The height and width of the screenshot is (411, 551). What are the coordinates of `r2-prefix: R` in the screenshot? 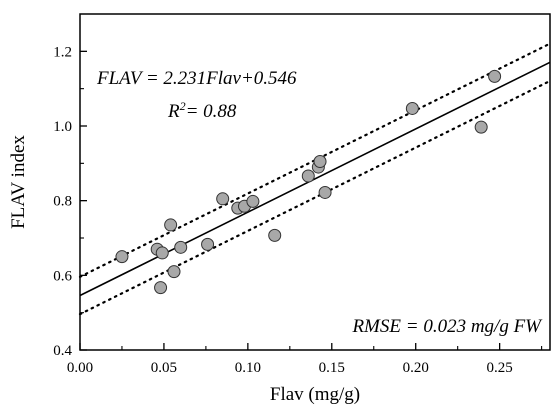 It's located at (173, 111).